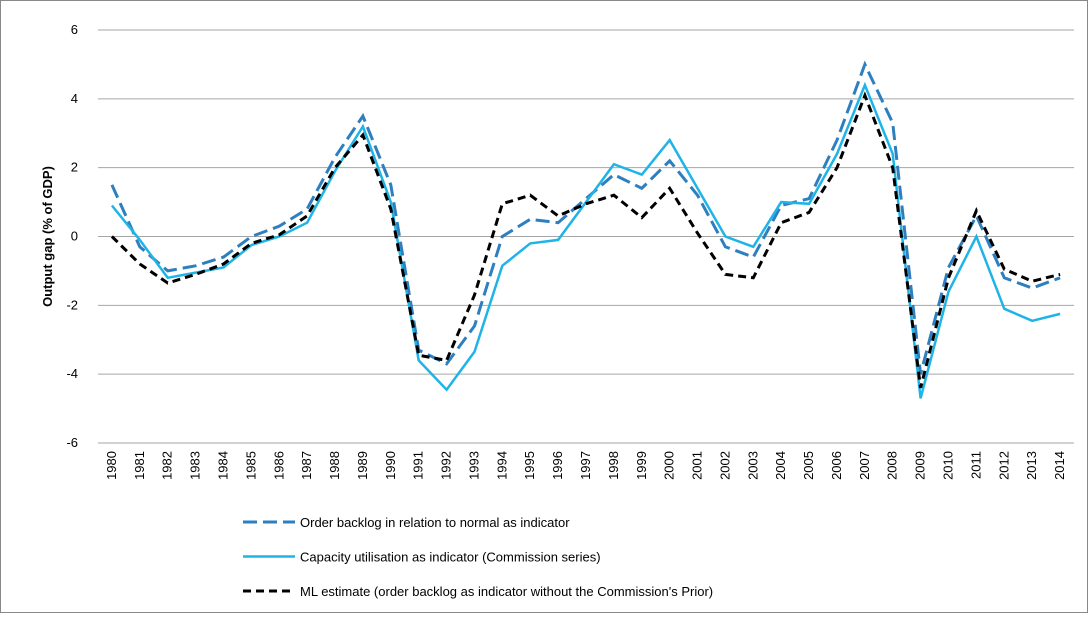 Image resolution: width=1089 pixels, height=619 pixels. I want to click on x-tick-label: 2005, so click(808, 465).